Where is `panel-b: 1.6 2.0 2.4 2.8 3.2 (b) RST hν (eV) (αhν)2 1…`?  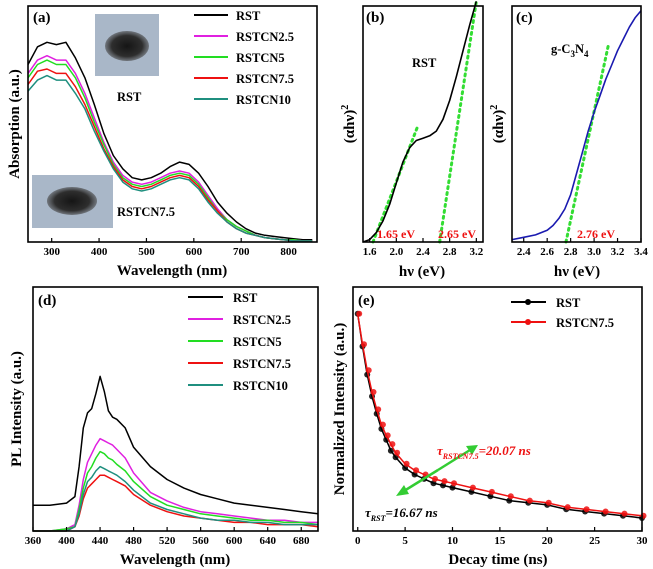 panel-b: 1.6 2.0 2.4 2.8 3.2 (b) RST hν (eV) (αhν)2 1… is located at coordinates (412, 140).